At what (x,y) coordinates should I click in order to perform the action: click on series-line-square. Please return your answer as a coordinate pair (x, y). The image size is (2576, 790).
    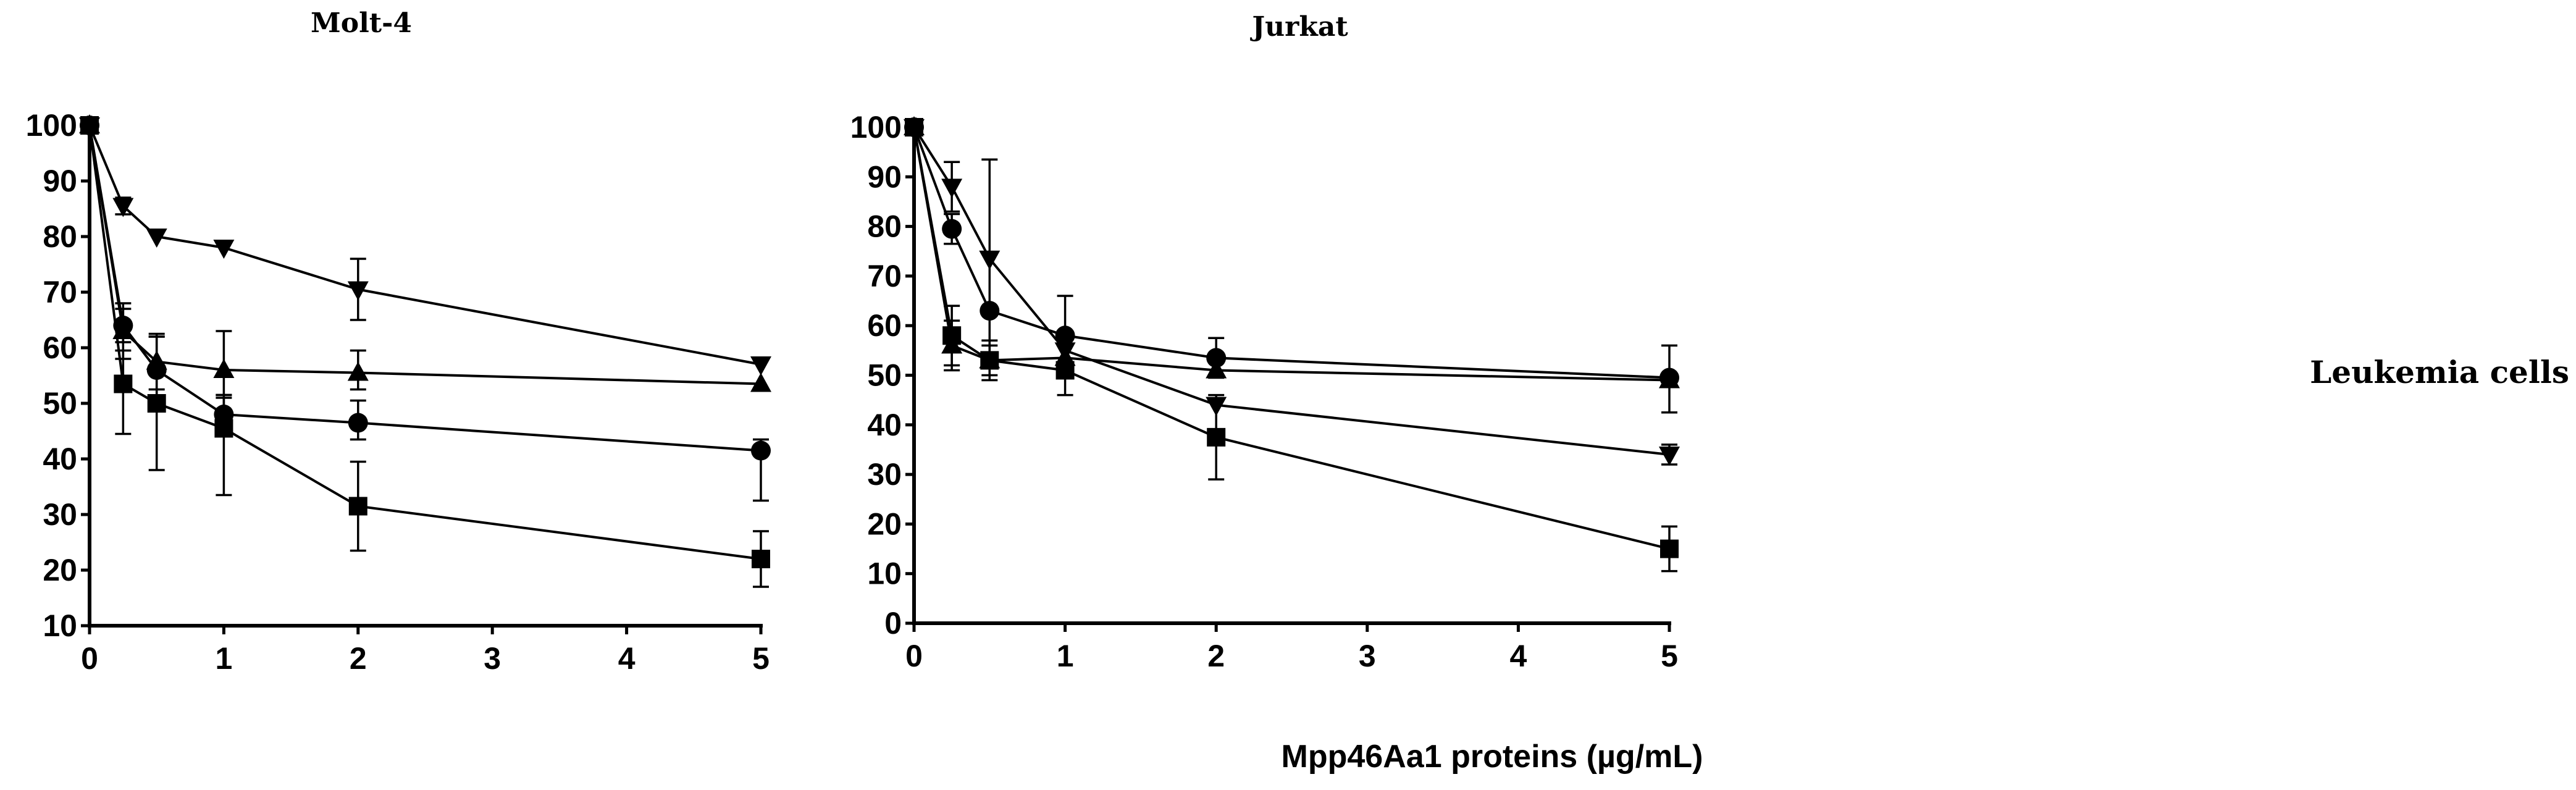
    Looking at the image, I should click on (425, 342).